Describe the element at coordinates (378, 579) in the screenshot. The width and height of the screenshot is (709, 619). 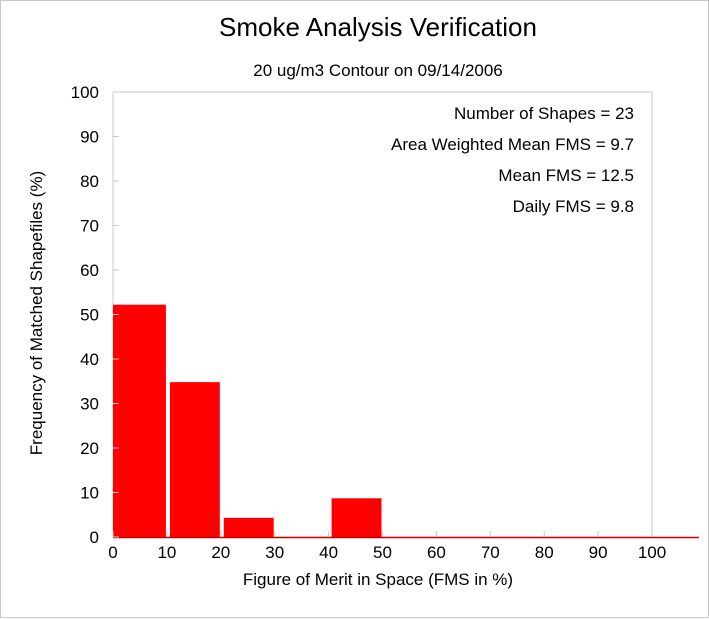
I see `x-axis-label: Figure of Merit in Space (FMS in %)` at that location.